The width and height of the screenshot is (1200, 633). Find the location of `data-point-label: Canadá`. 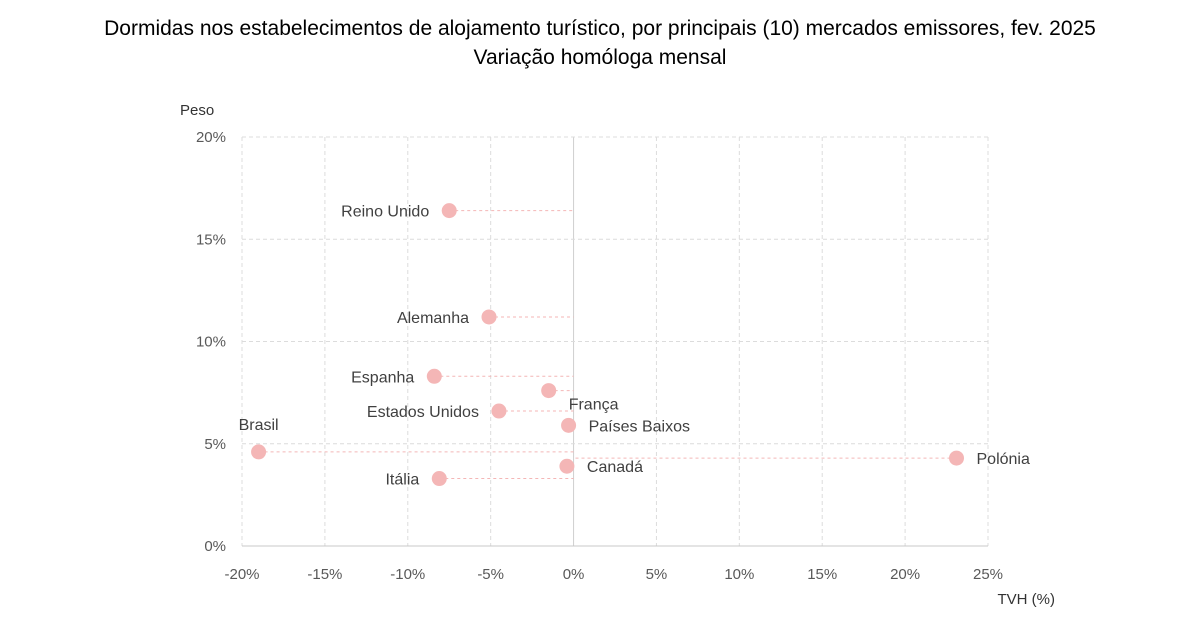

data-point-label: Canadá is located at coordinates (615, 467).